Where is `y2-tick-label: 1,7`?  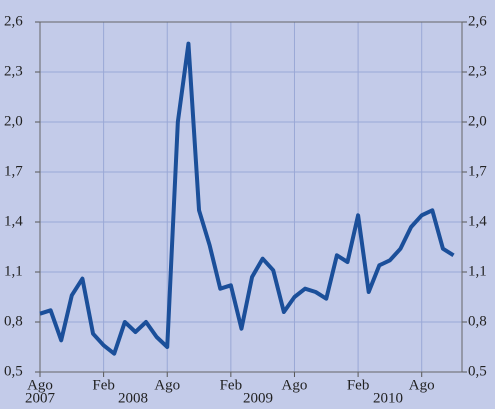 y2-tick-label: 1,7 is located at coordinates (477, 171).